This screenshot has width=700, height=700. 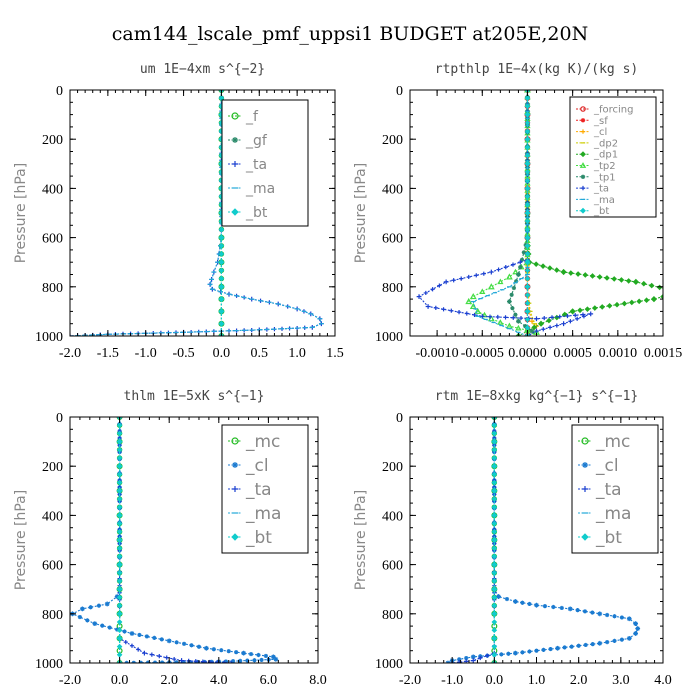 I want to click on x-tick-label: 0.5, so click(x=260, y=353).